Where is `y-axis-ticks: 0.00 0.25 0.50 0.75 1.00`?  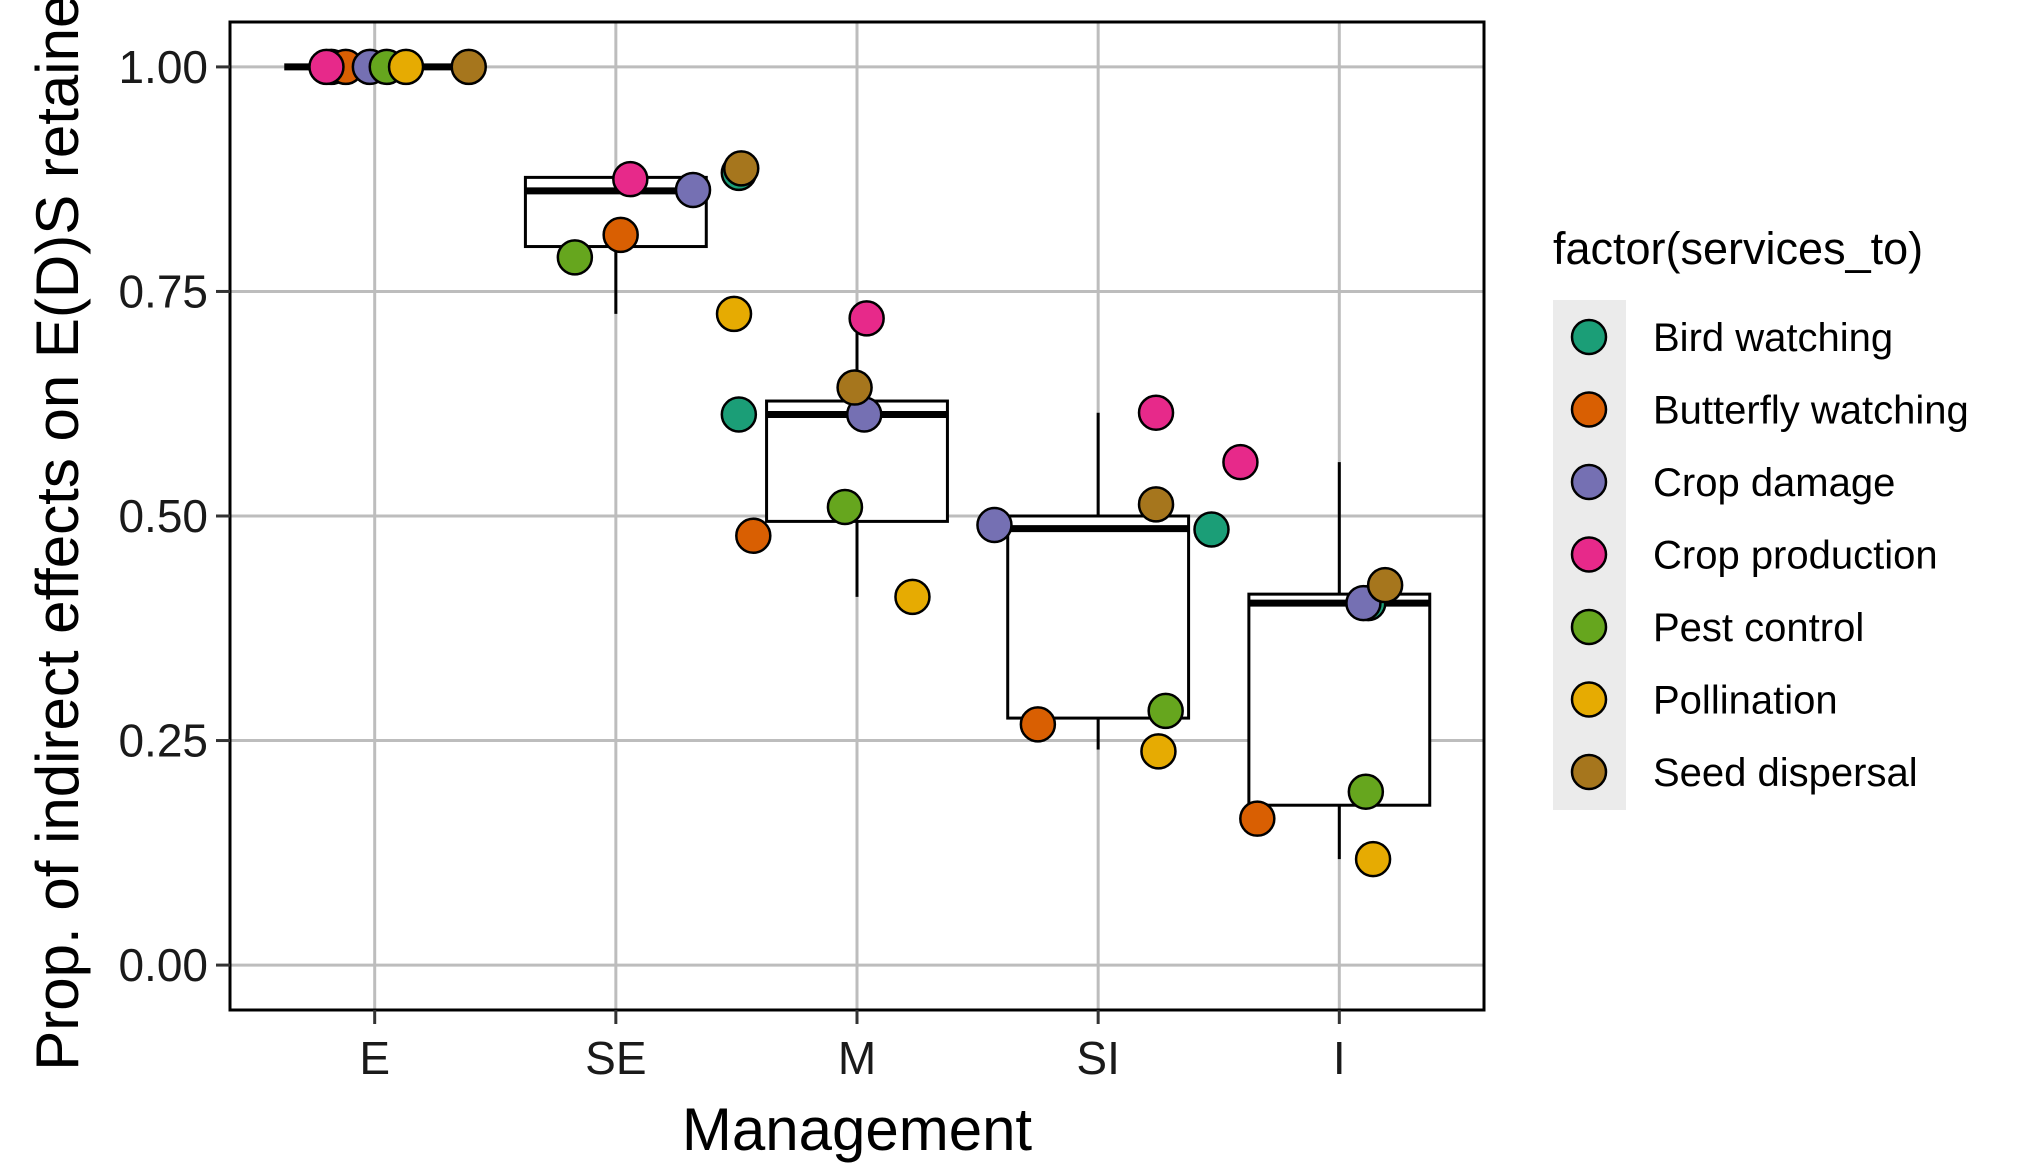
y-axis-ticks: 0.00 0.25 0.50 0.75 1.00 is located at coordinates (174, 516).